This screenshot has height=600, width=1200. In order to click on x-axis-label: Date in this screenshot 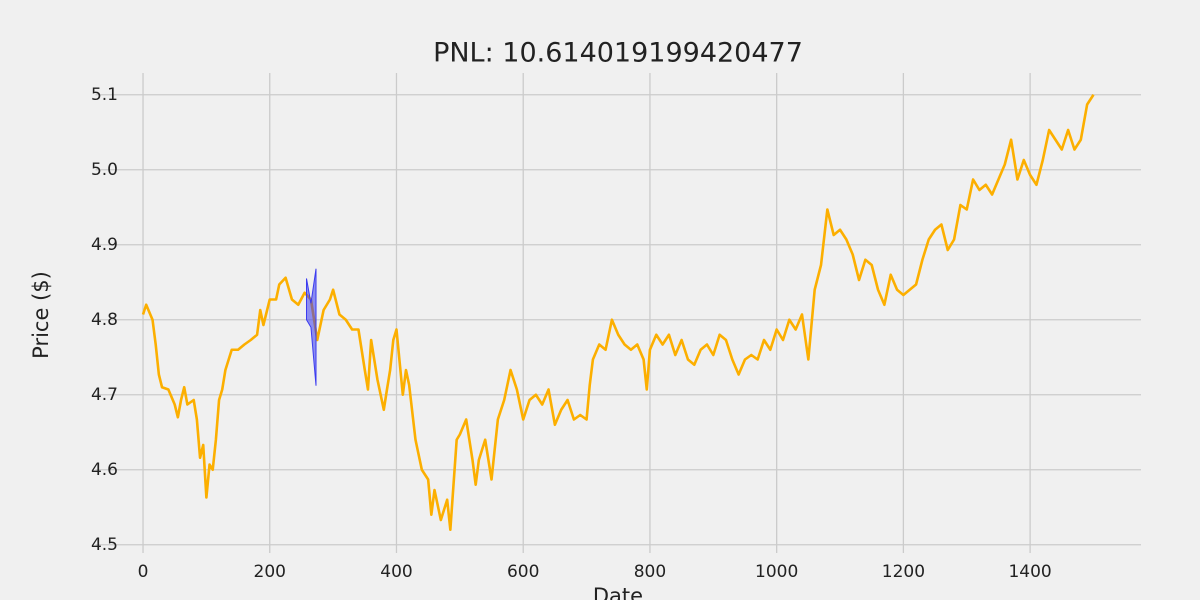, I will do `click(618, 592)`.